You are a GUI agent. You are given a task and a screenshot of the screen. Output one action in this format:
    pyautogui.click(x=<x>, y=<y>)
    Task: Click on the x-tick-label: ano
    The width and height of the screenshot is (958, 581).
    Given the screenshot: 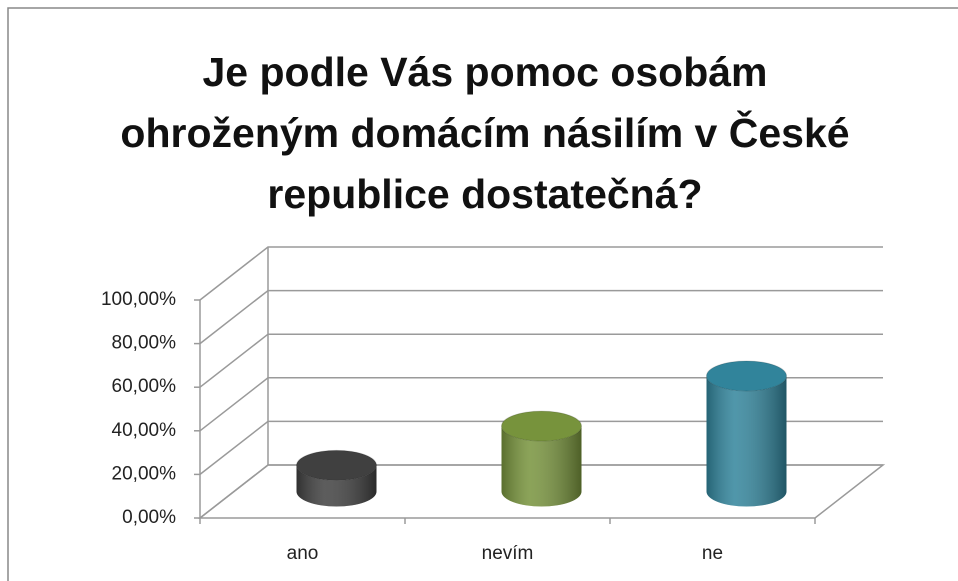 What is the action you would take?
    pyautogui.click(x=303, y=553)
    